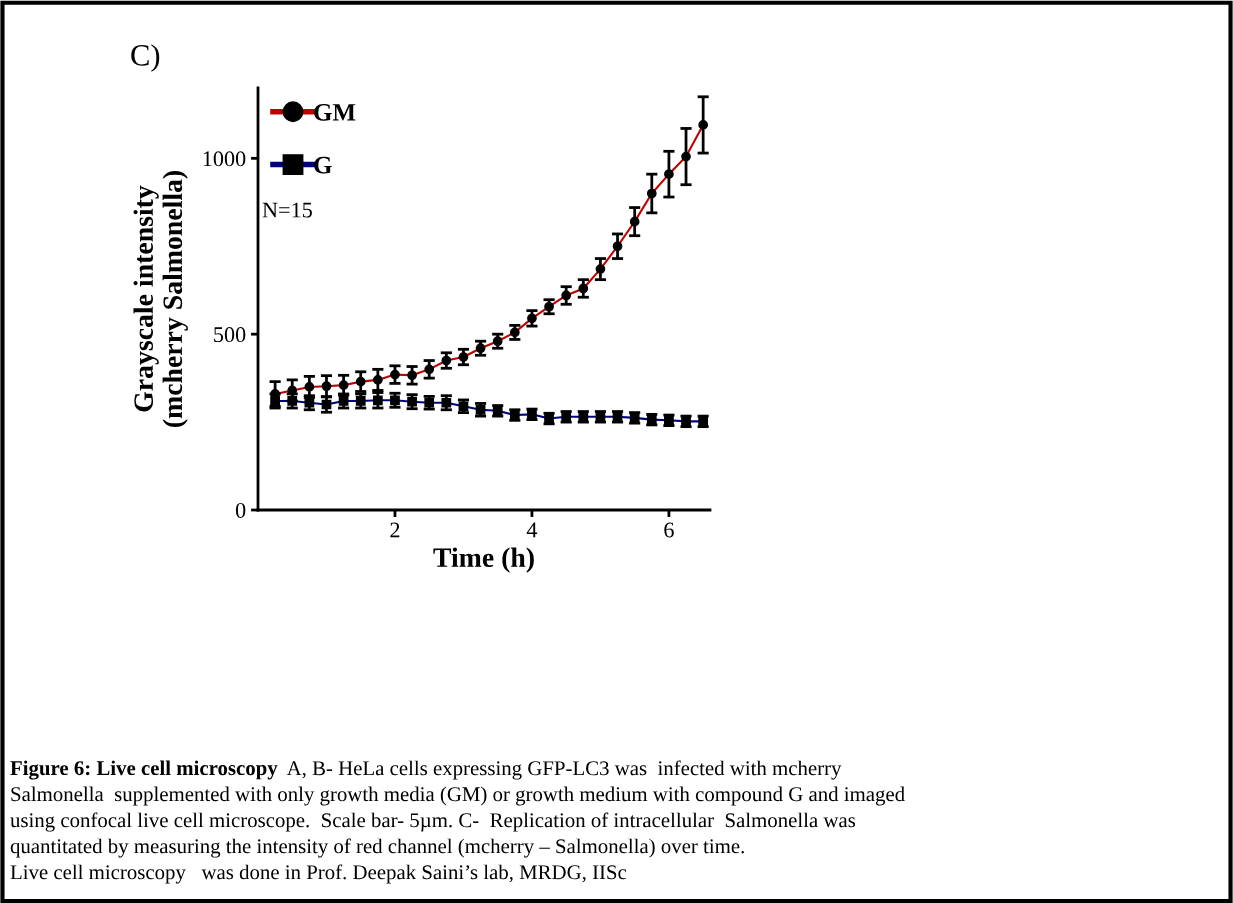  What do you see at coordinates (287, 210) in the screenshot?
I see `annotation: N=15` at bounding box center [287, 210].